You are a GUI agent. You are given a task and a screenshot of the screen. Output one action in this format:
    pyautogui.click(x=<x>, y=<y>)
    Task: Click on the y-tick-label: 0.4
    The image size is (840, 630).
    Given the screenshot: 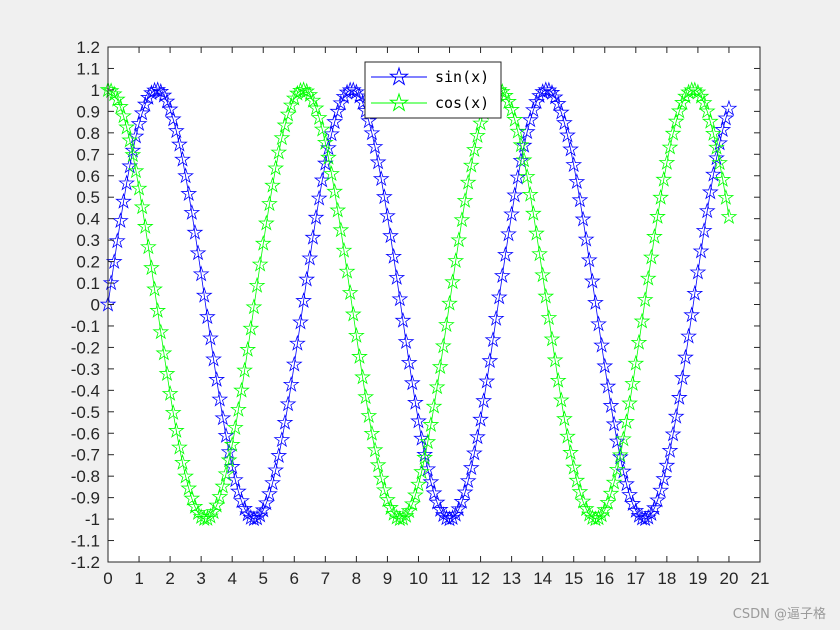 What is the action you would take?
    pyautogui.click(x=88, y=219)
    